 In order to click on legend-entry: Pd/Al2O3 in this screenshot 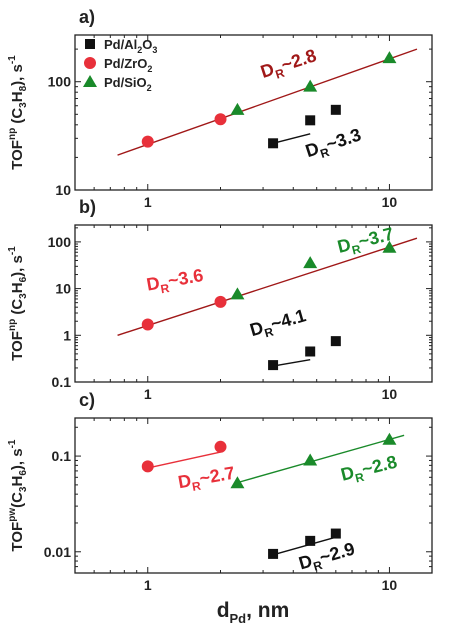, I will do `click(121, 46)`.